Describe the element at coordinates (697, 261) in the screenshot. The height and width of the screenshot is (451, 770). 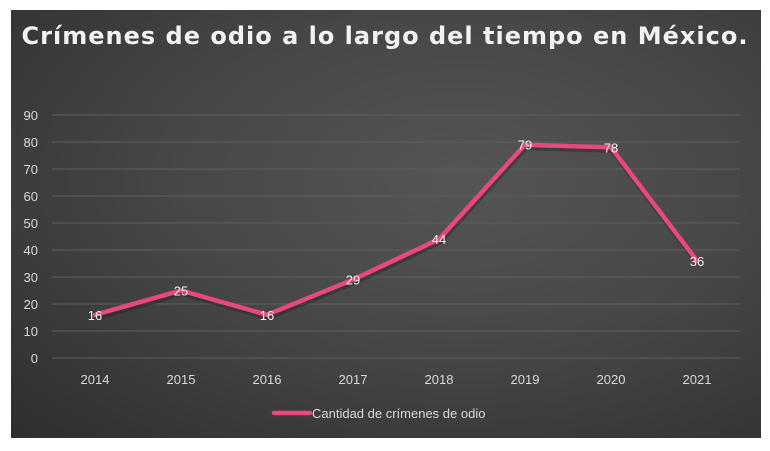
I see `data-label: 36` at that location.